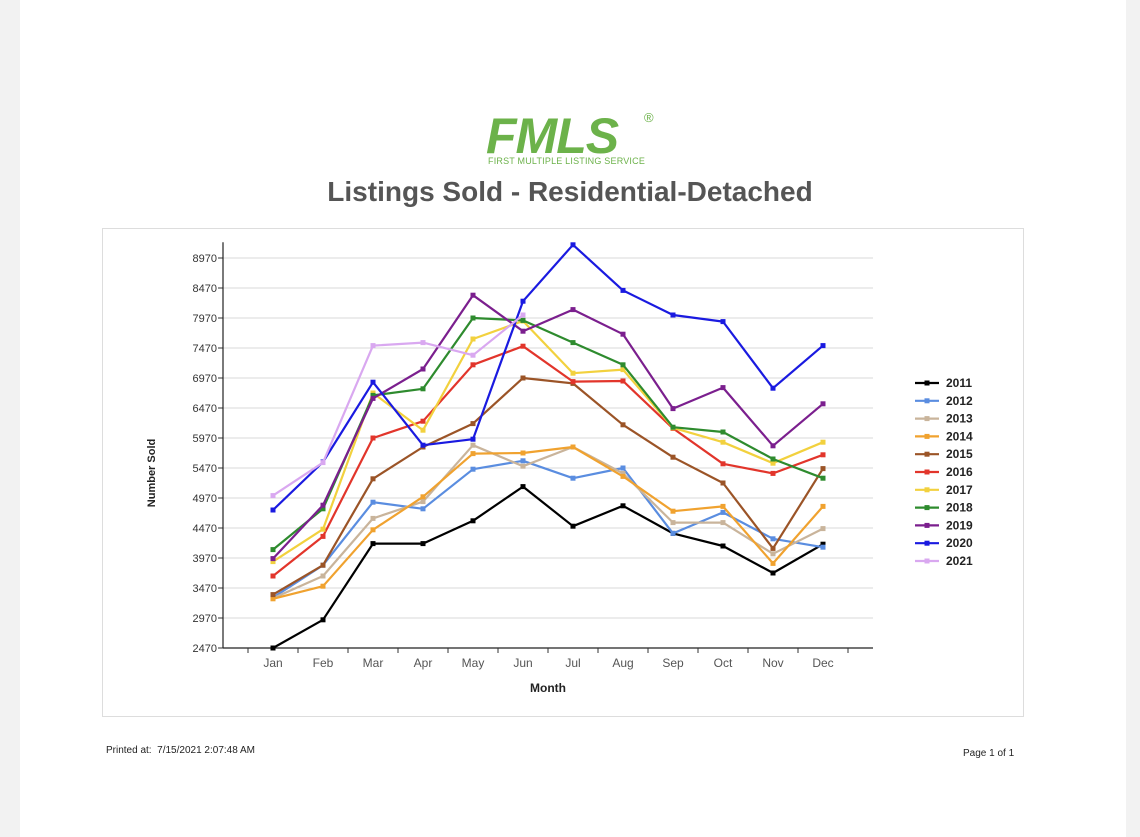 The image size is (1140, 837). I want to click on x-tick-label: Feb, so click(323, 663).